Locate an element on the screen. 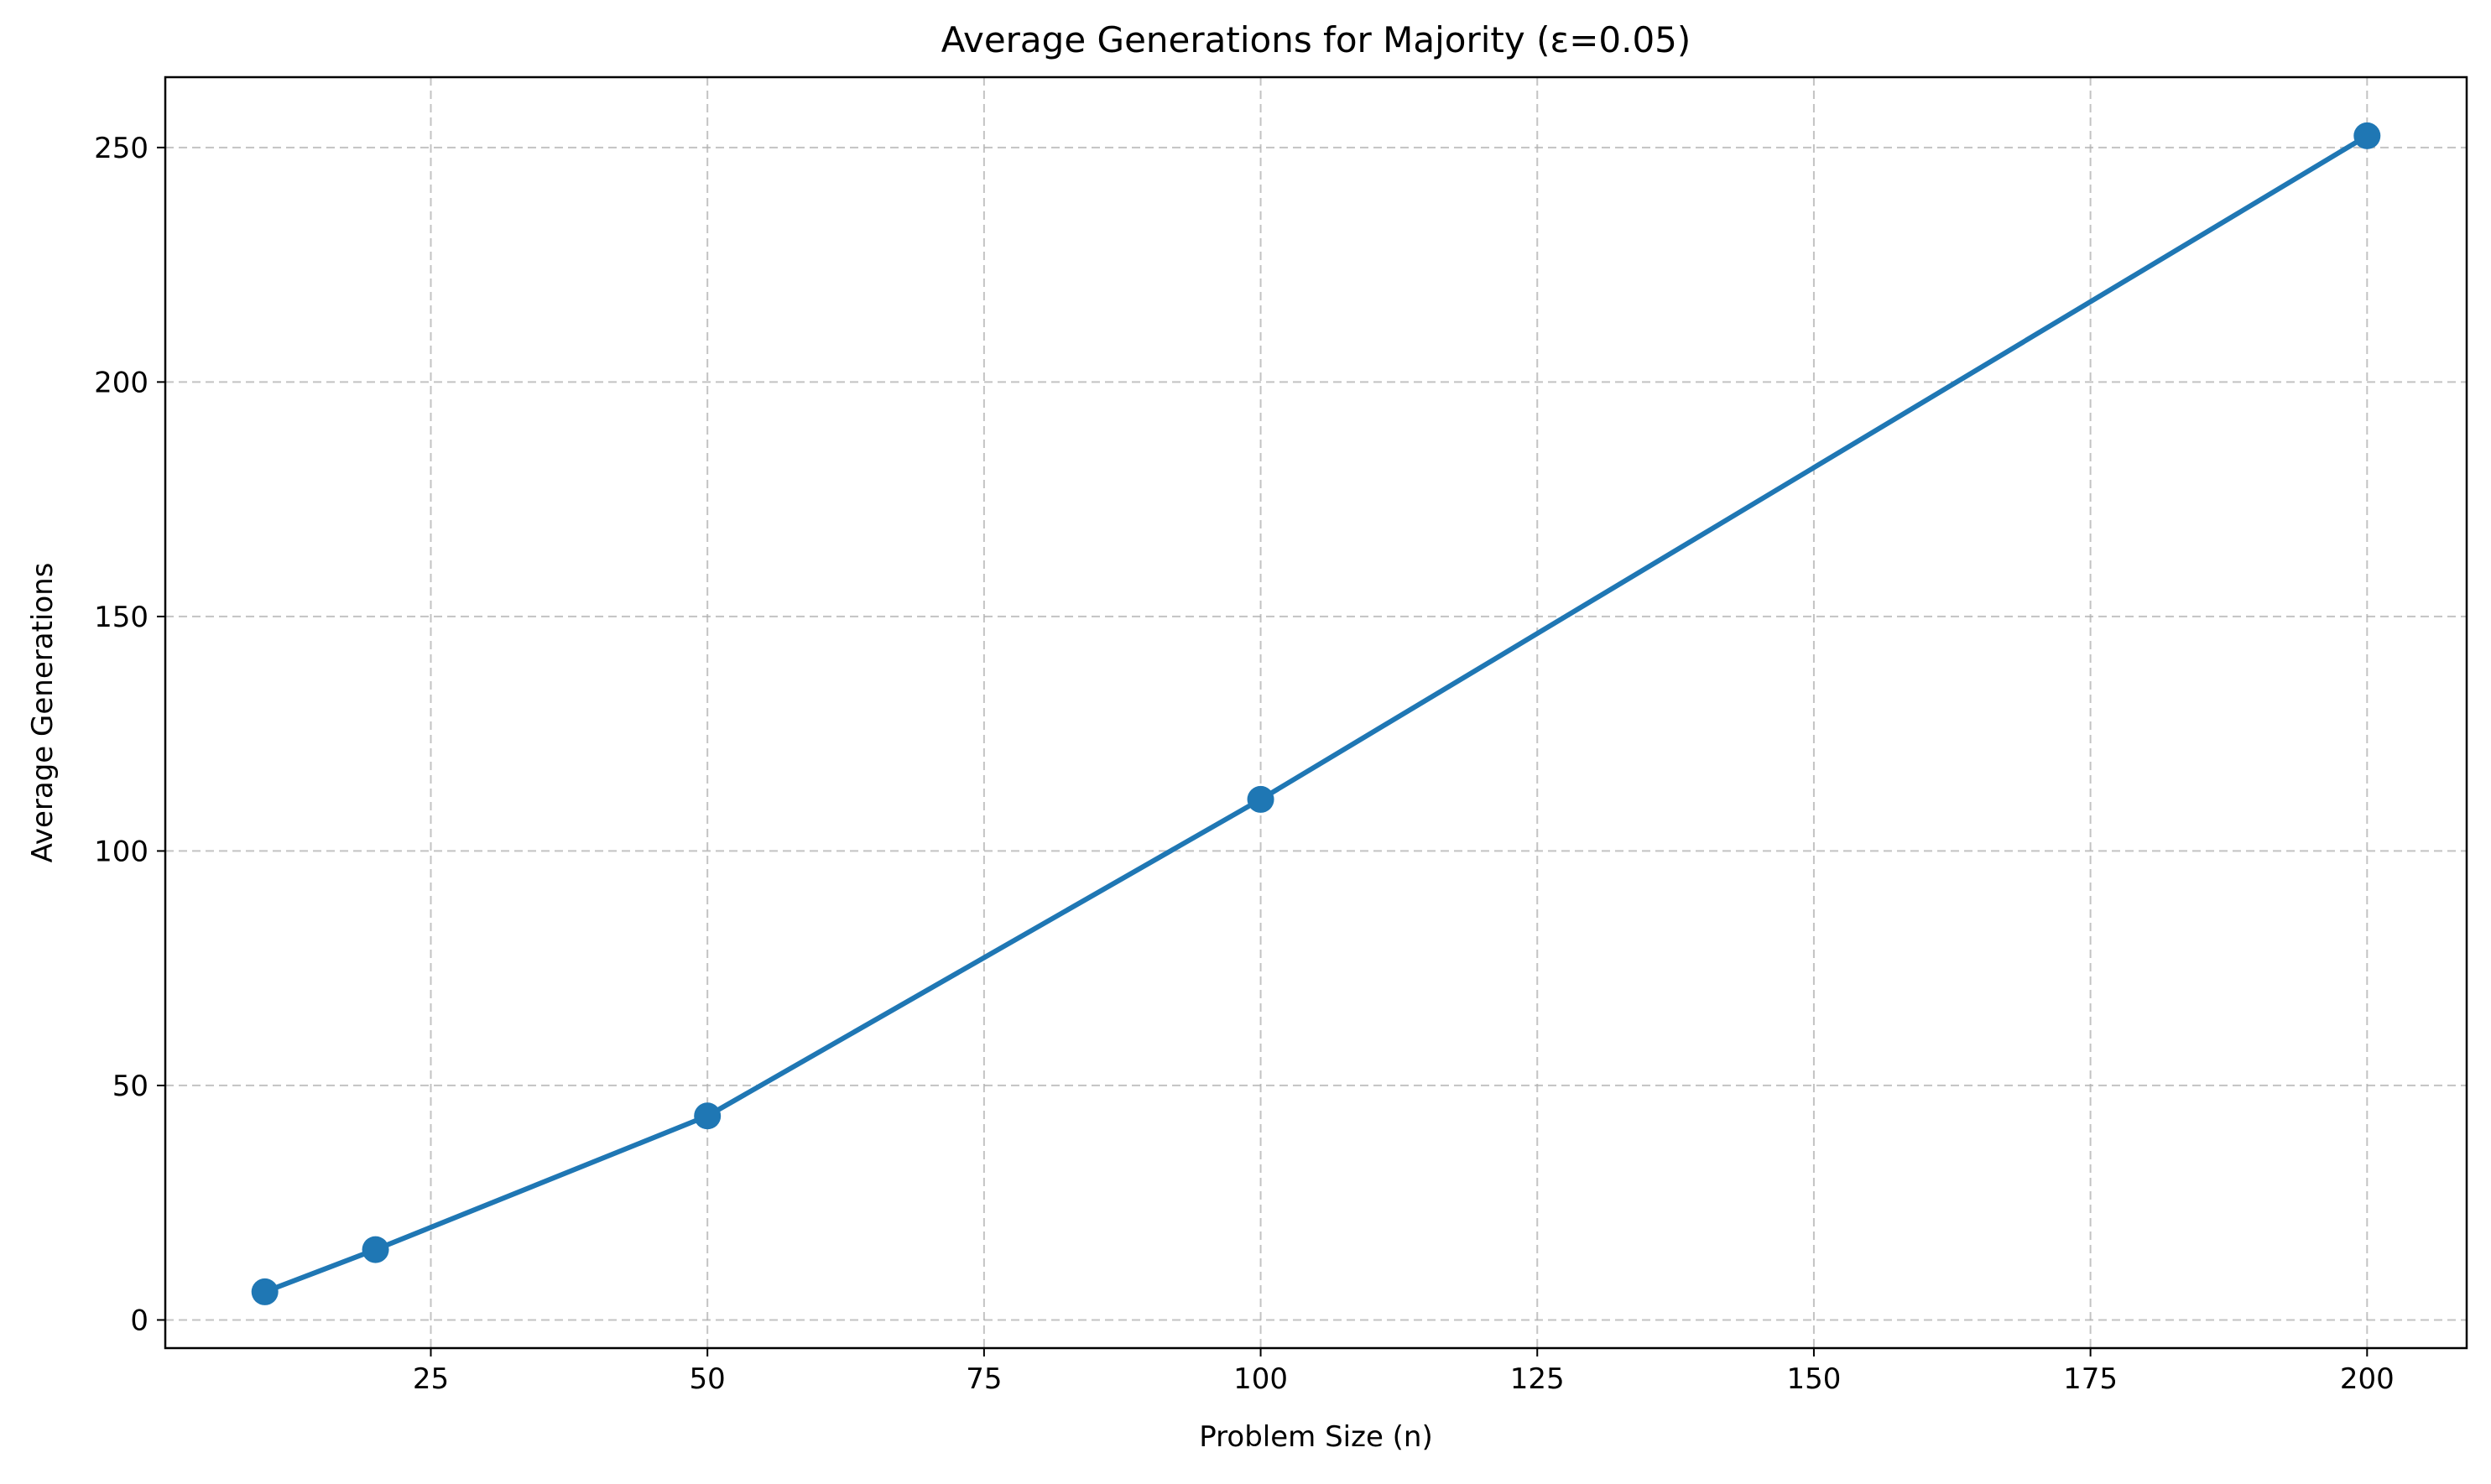  y-tick-label: 200 is located at coordinates (121, 382).